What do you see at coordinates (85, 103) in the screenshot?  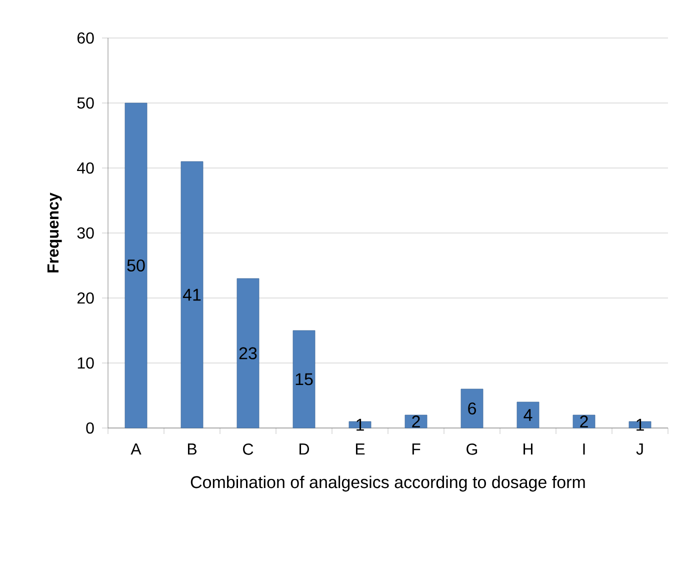 I see `y-tick-label: 50` at bounding box center [85, 103].